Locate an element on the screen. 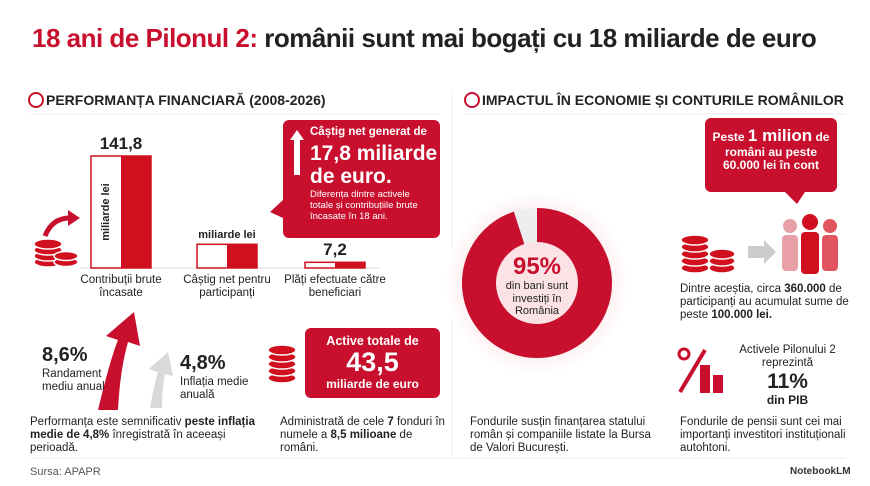 This screenshot has width=870, height=486. return-label: Randament mediu anual is located at coordinates (73, 381).